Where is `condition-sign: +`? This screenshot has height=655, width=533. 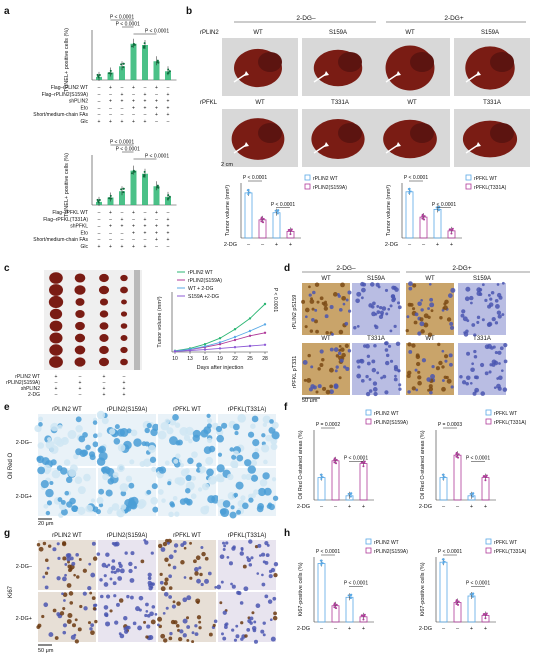 condition-sign: + is located at coordinates (133, 108).